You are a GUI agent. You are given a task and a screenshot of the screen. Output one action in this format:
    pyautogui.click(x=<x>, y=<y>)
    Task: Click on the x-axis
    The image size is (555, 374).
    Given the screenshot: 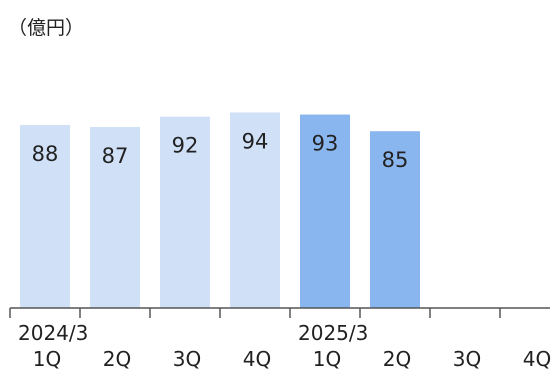 What is the action you would take?
    pyautogui.click(x=279, y=312)
    